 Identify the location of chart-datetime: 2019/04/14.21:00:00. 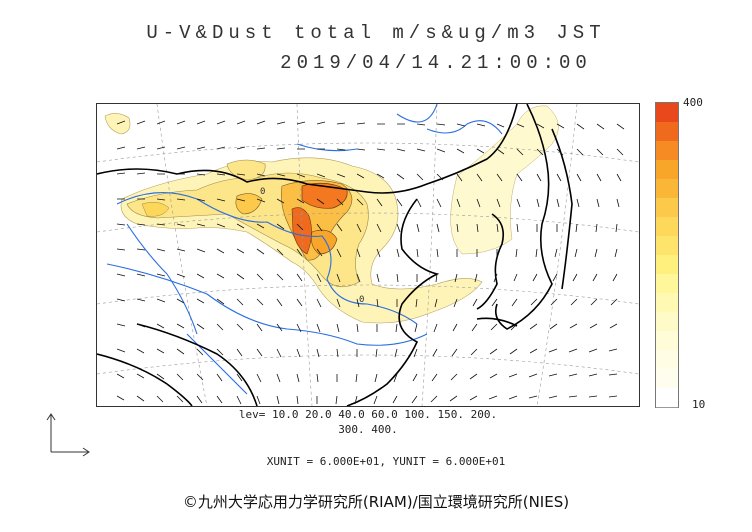
(436, 63).